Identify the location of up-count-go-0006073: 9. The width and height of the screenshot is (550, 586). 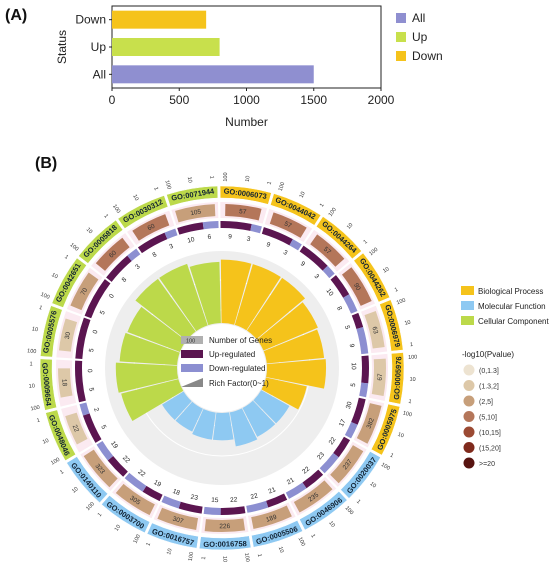
(230, 236).